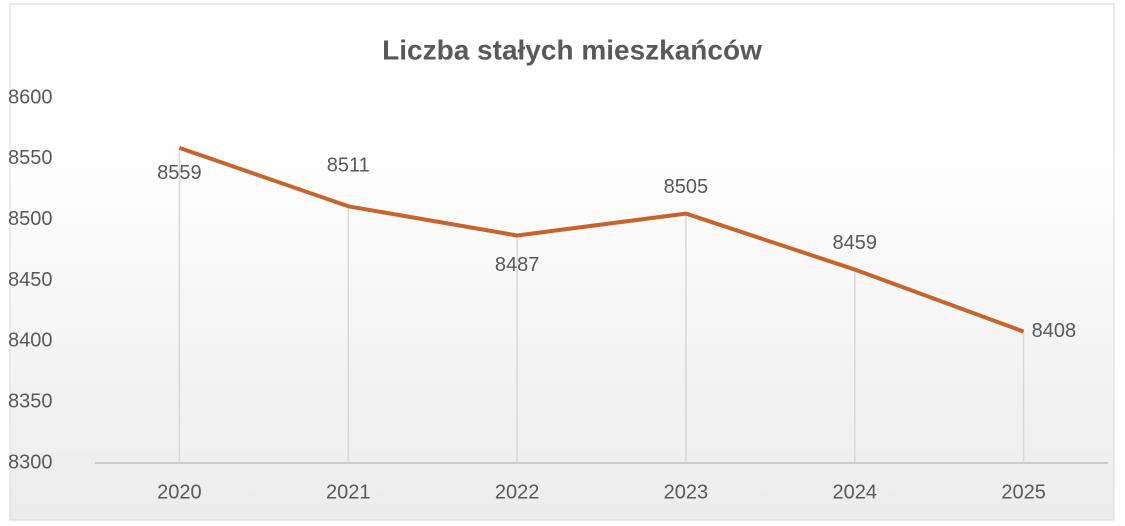  I want to click on x-tick-label: 2023, so click(686, 492).